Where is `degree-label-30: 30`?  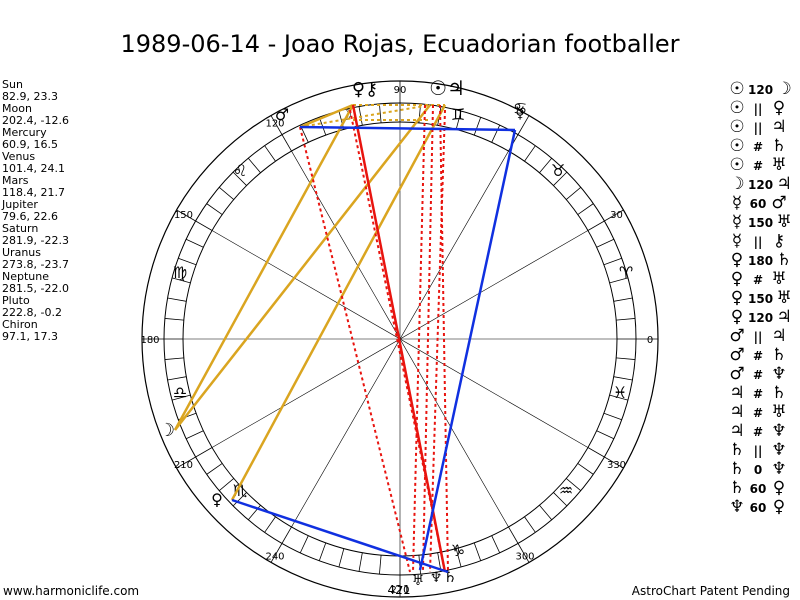 degree-label-30: 30 is located at coordinates (616, 215).